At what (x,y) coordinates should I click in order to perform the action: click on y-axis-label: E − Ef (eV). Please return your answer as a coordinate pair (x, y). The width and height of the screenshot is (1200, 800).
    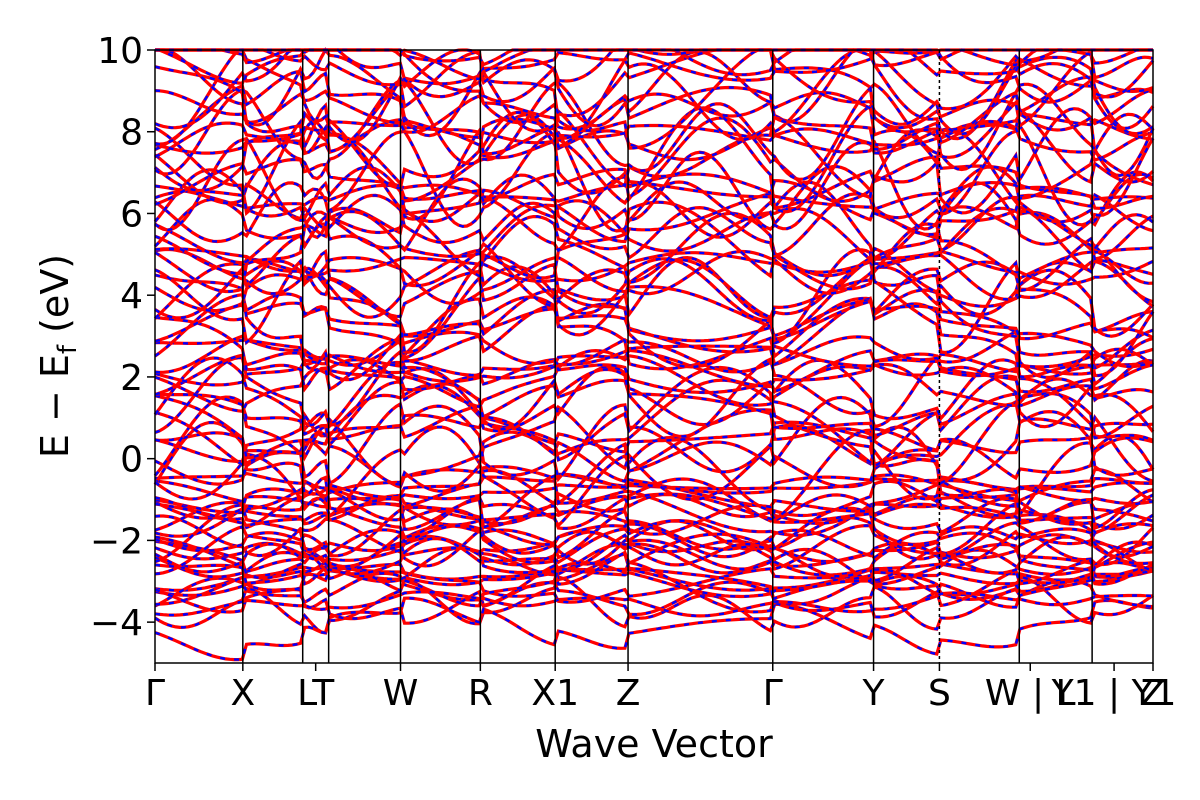
    Looking at the image, I should click on (58, 356).